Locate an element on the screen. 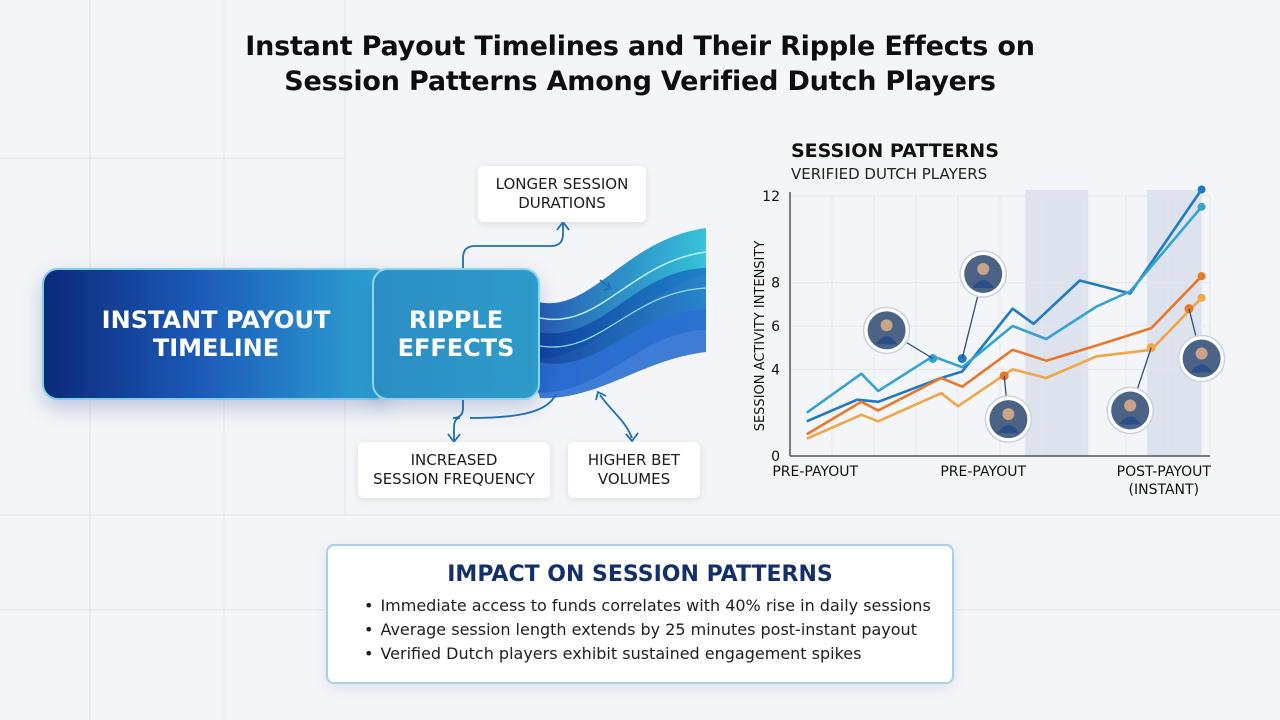 The image size is (1280, 720). ribbon-wave-back is located at coordinates (618, 294).